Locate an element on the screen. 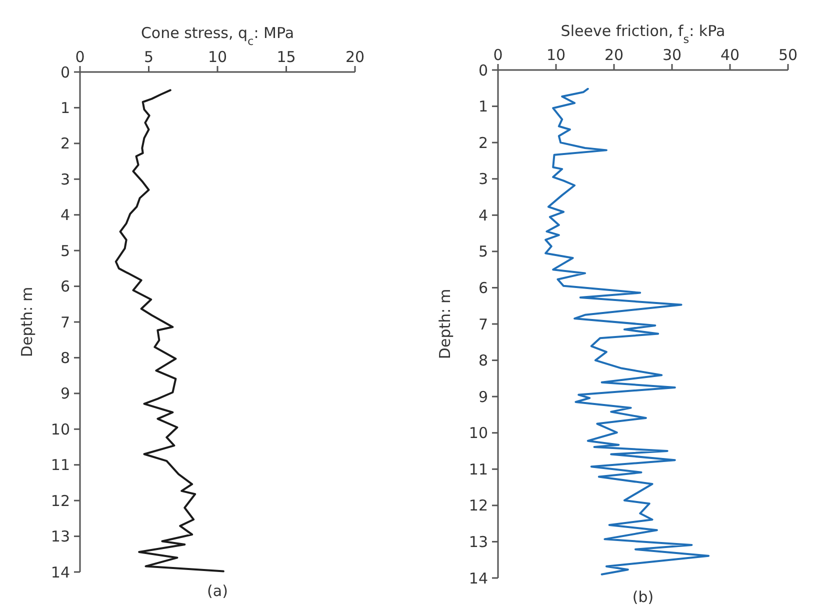  text: (a) is located at coordinates (217, 591).